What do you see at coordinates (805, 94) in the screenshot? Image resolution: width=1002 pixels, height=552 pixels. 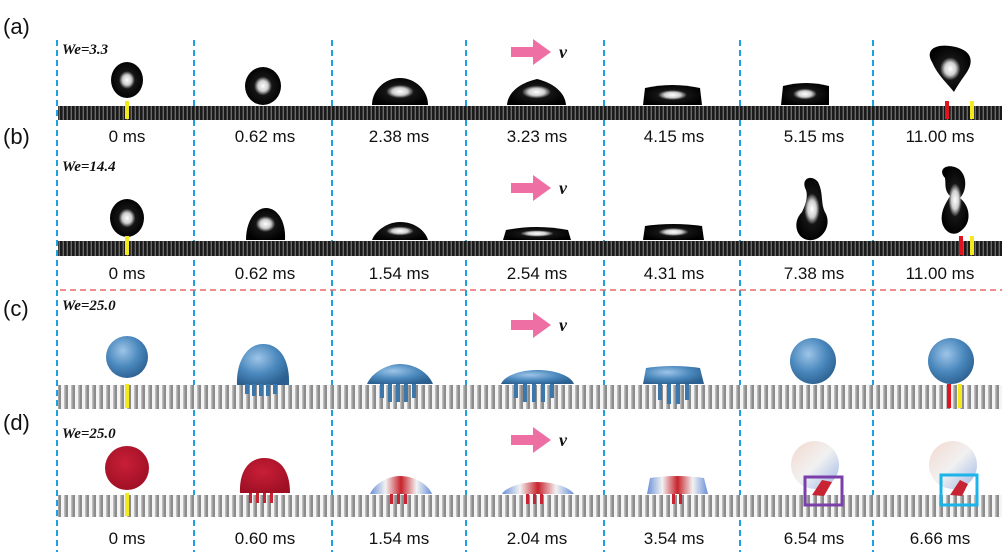 I see `droplet-a6` at bounding box center [805, 94].